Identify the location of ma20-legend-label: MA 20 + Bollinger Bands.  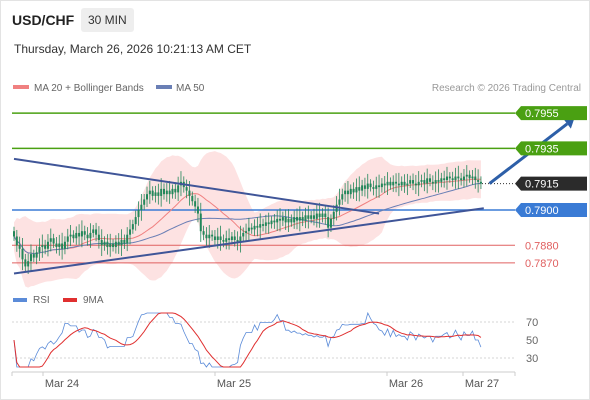
(89, 88).